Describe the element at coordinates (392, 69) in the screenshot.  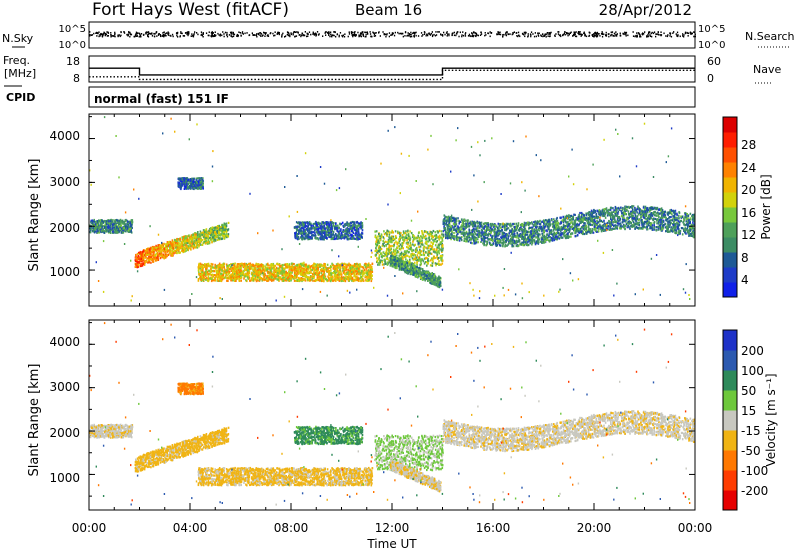
I see `freq-panel-frame` at that location.